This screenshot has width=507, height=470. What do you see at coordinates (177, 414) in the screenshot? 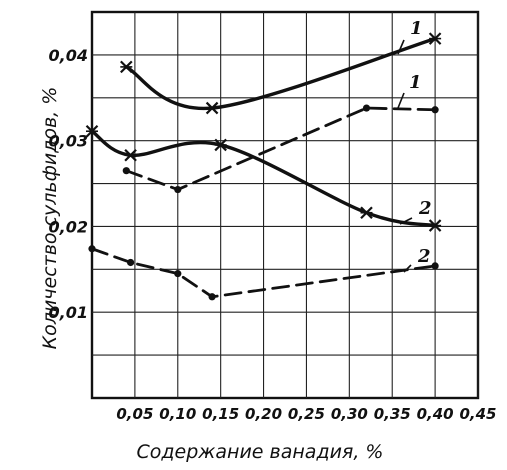
I see `x-tick-label: 0,10` at bounding box center [177, 414].